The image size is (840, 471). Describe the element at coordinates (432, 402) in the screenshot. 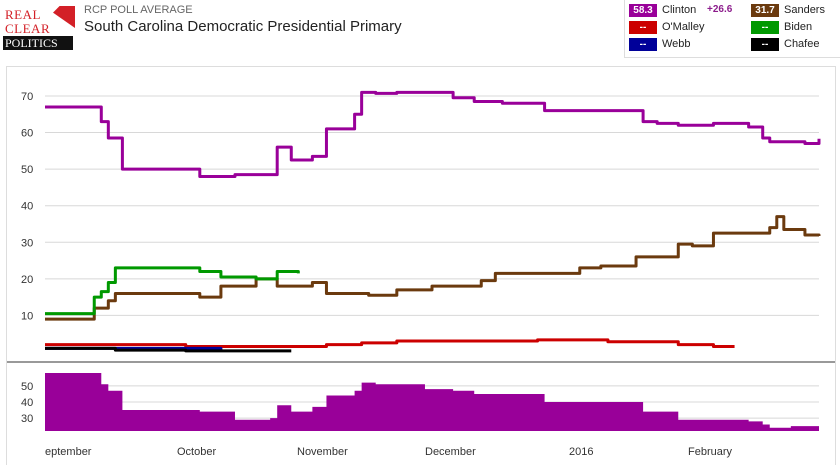

I see `spread-area` at that location.